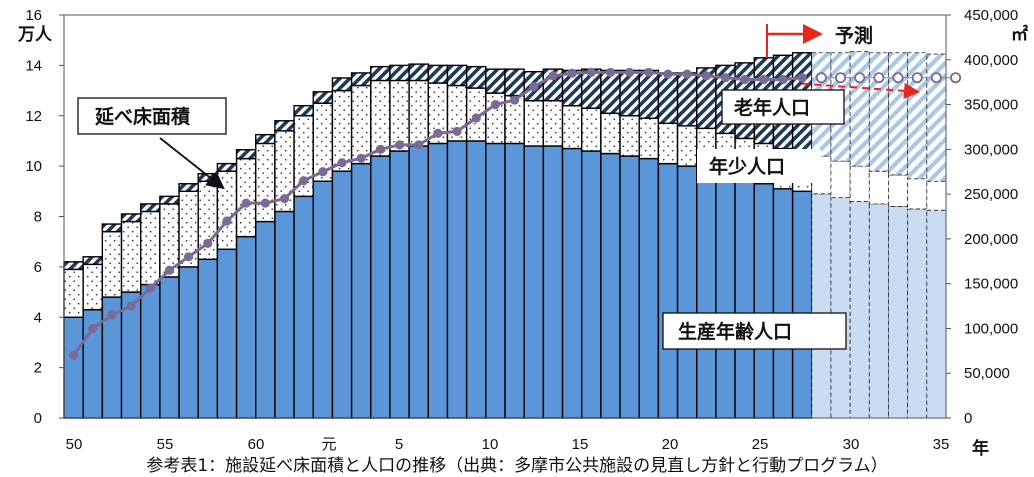 The width and height of the screenshot is (1034, 477). What do you see at coordinates (991, 60) in the screenshot?
I see `right-tick-label: 400,000` at bounding box center [991, 60].